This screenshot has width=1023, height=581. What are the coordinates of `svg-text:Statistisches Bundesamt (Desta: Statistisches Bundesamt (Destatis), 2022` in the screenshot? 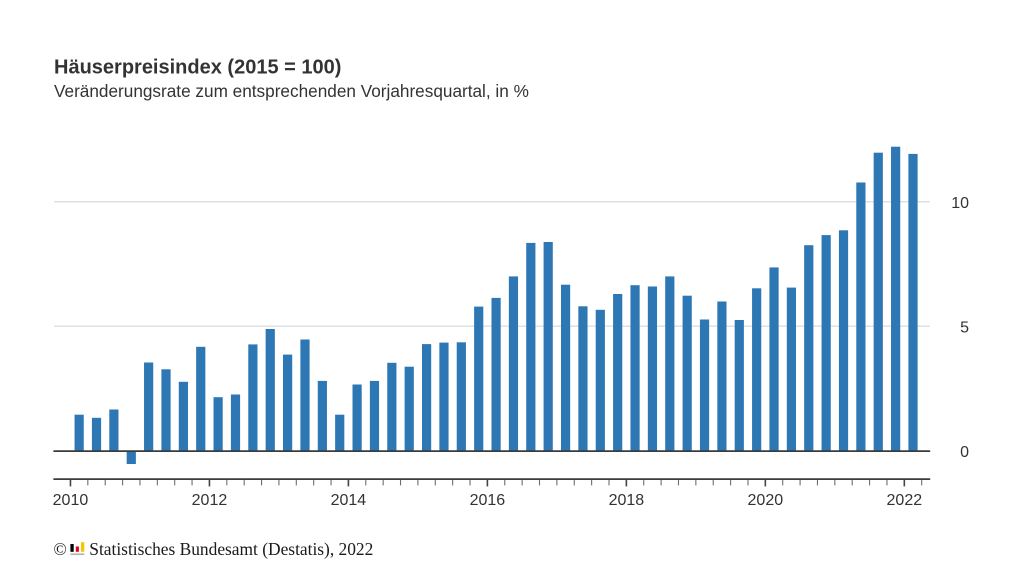 It's located at (231, 549).